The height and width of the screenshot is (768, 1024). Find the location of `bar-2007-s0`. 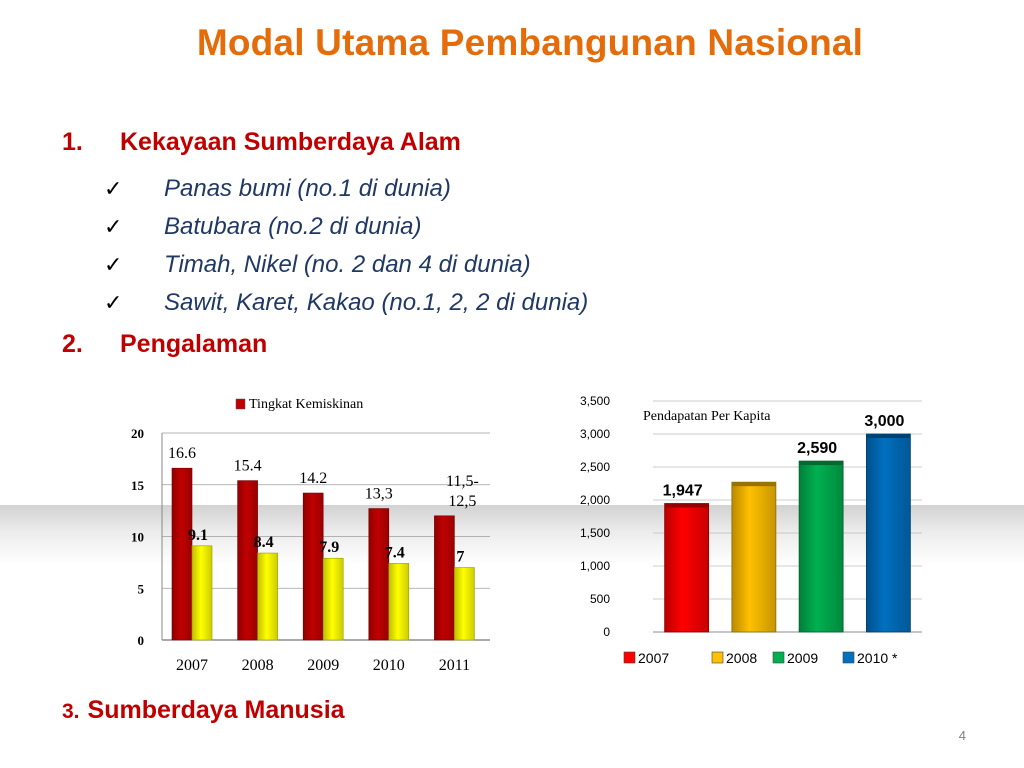

bar-2007-s0 is located at coordinates (182, 554).